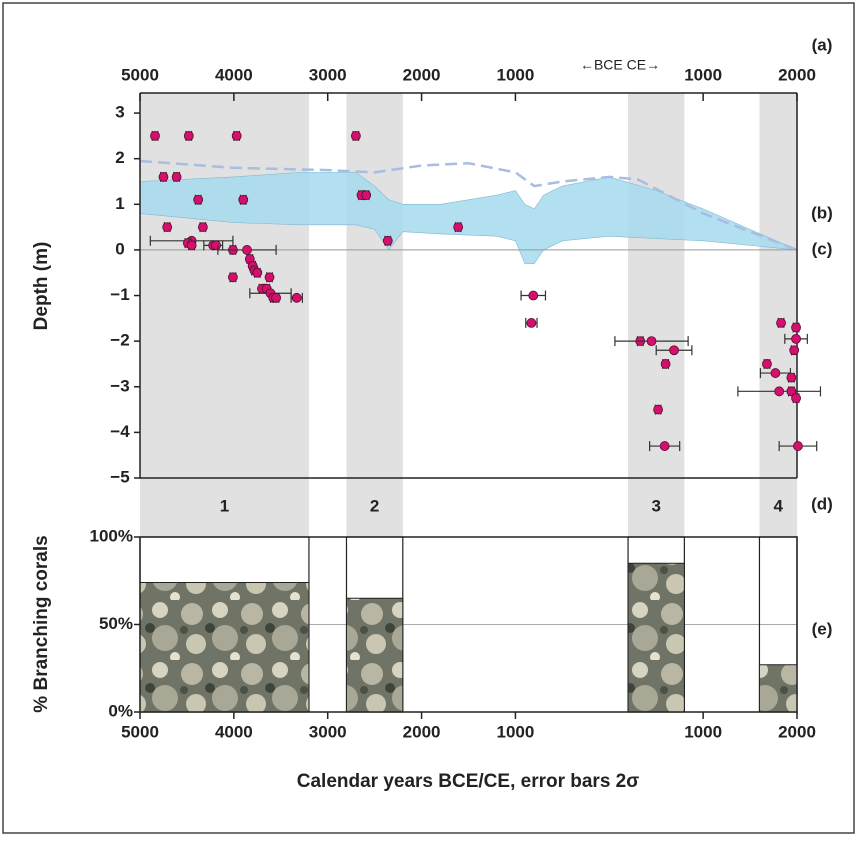 The image size is (858, 842). Describe the element at coordinates (119, 385) in the screenshot. I see `y-tick-label: −3` at that location.